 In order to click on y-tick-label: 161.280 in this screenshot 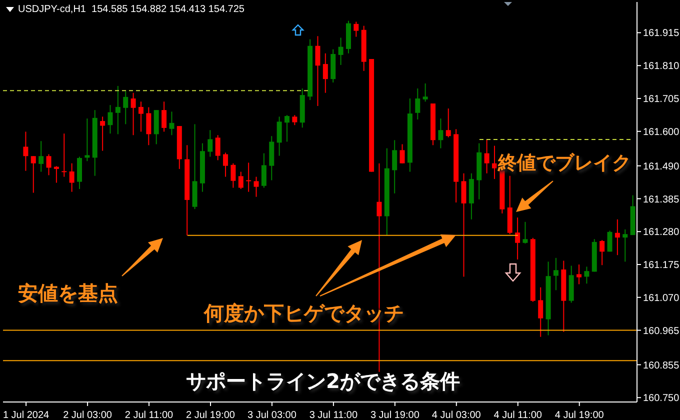, I will do `click(661, 232)`.